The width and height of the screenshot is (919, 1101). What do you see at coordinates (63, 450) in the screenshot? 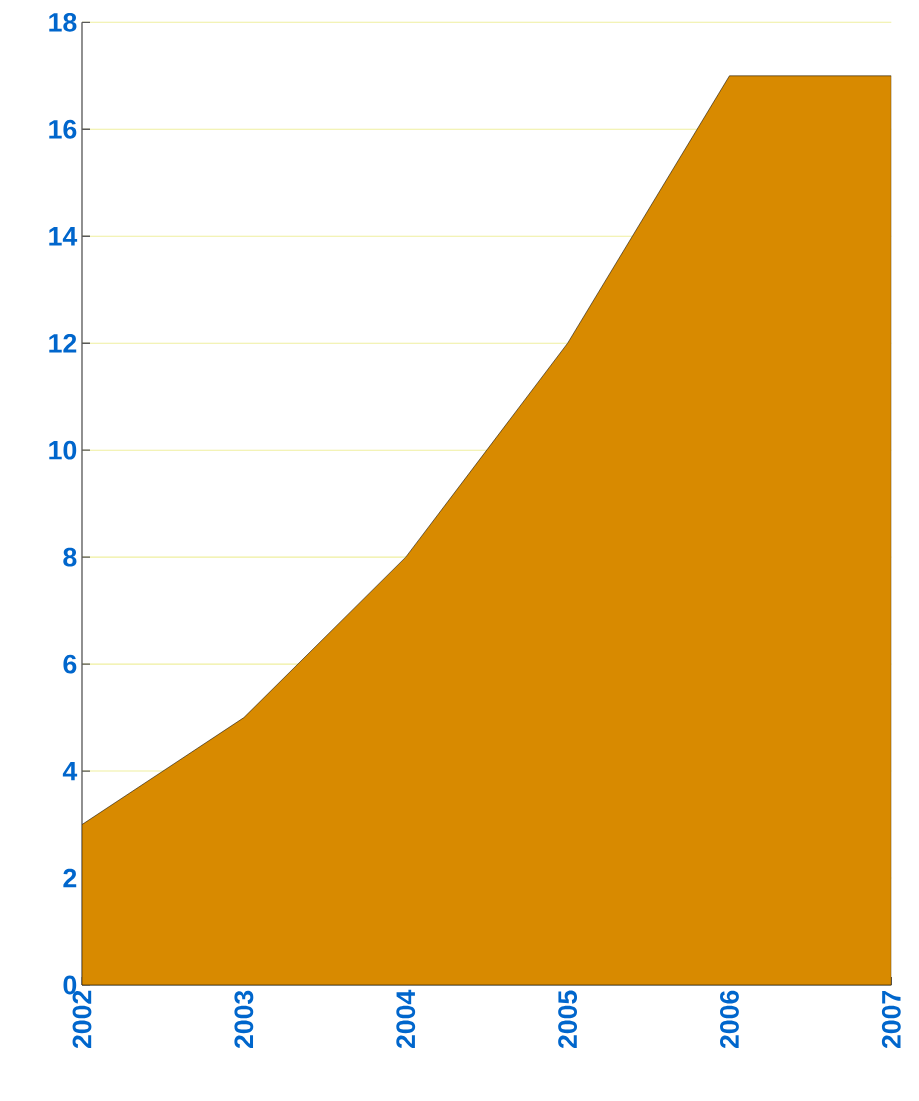
I see `y-tick-label: 10` at bounding box center [63, 450].